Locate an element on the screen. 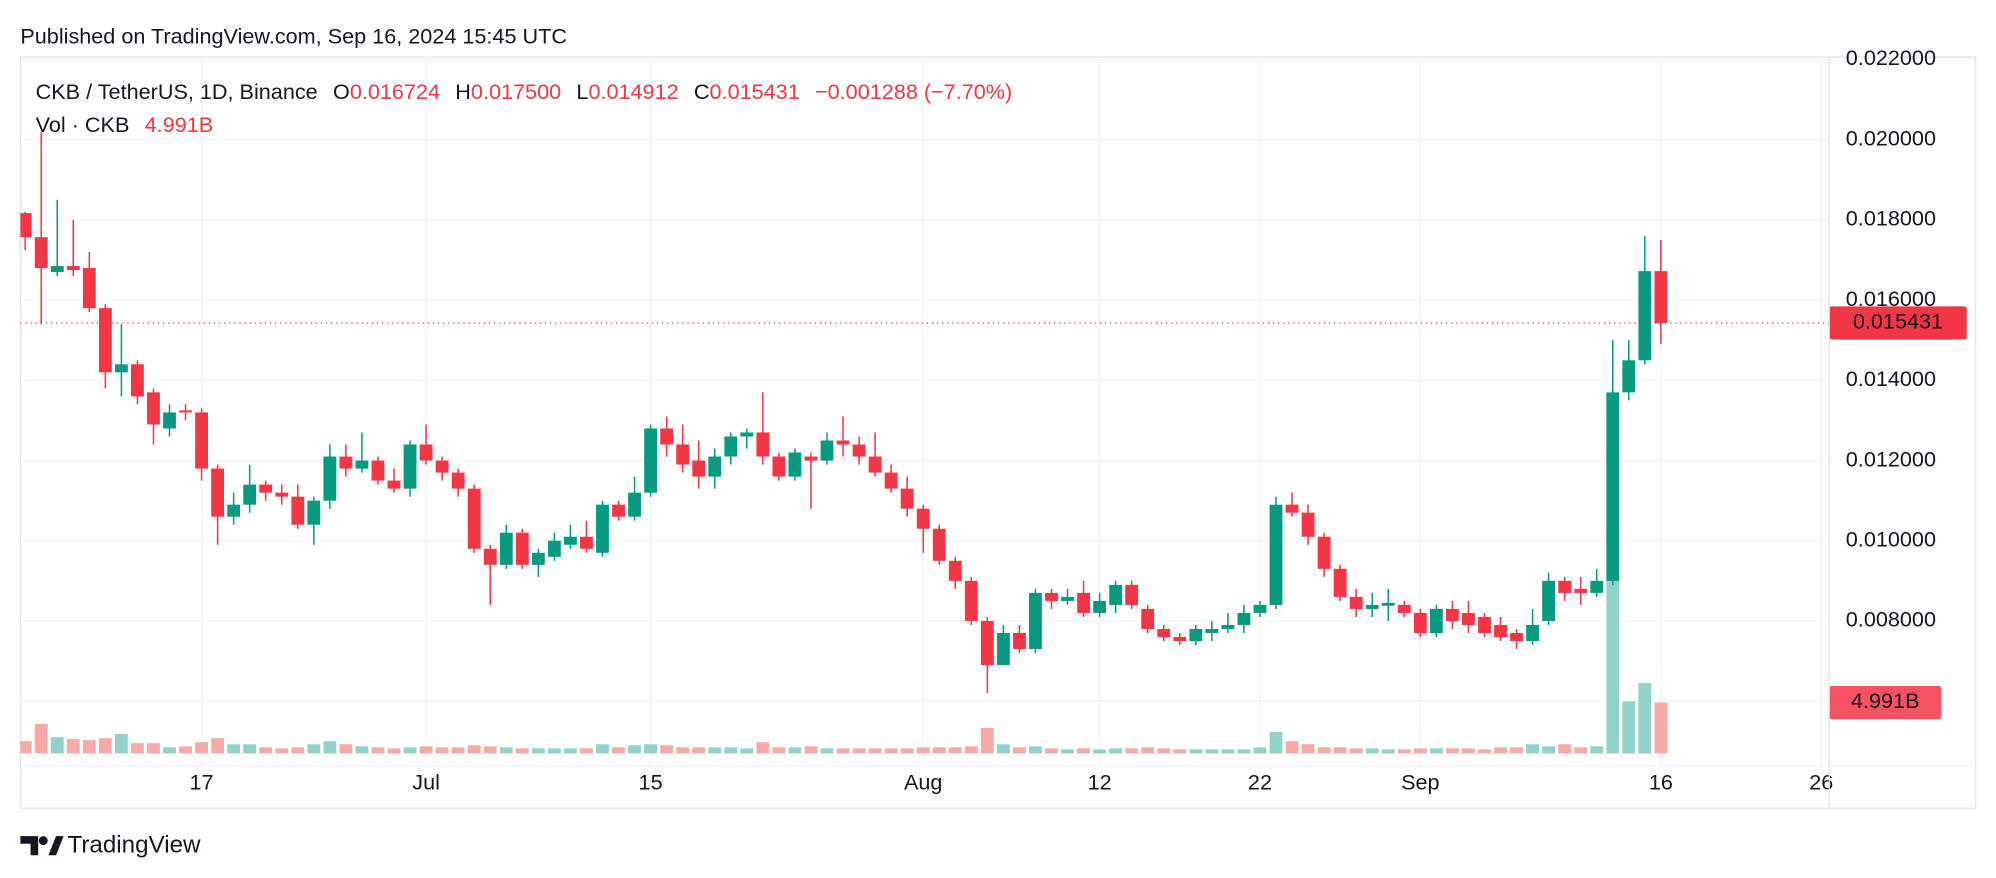 Image resolution: width=1996 pixels, height=878 pixels. x-tick-label: 17 is located at coordinates (202, 782).